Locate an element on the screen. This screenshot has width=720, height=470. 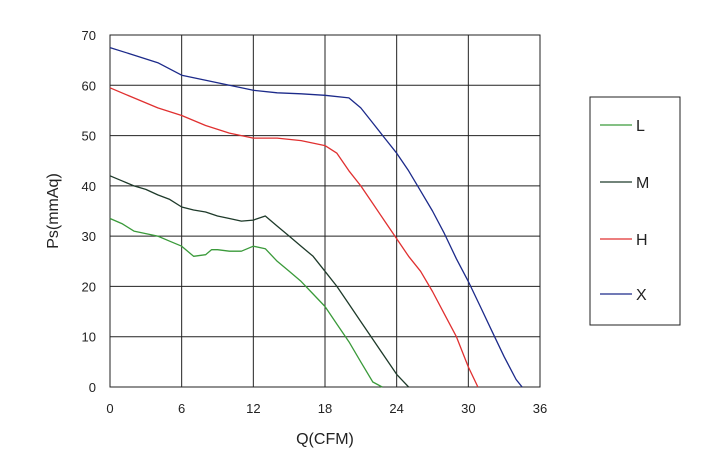
legend: L M H X is located at coordinates (635, 211).